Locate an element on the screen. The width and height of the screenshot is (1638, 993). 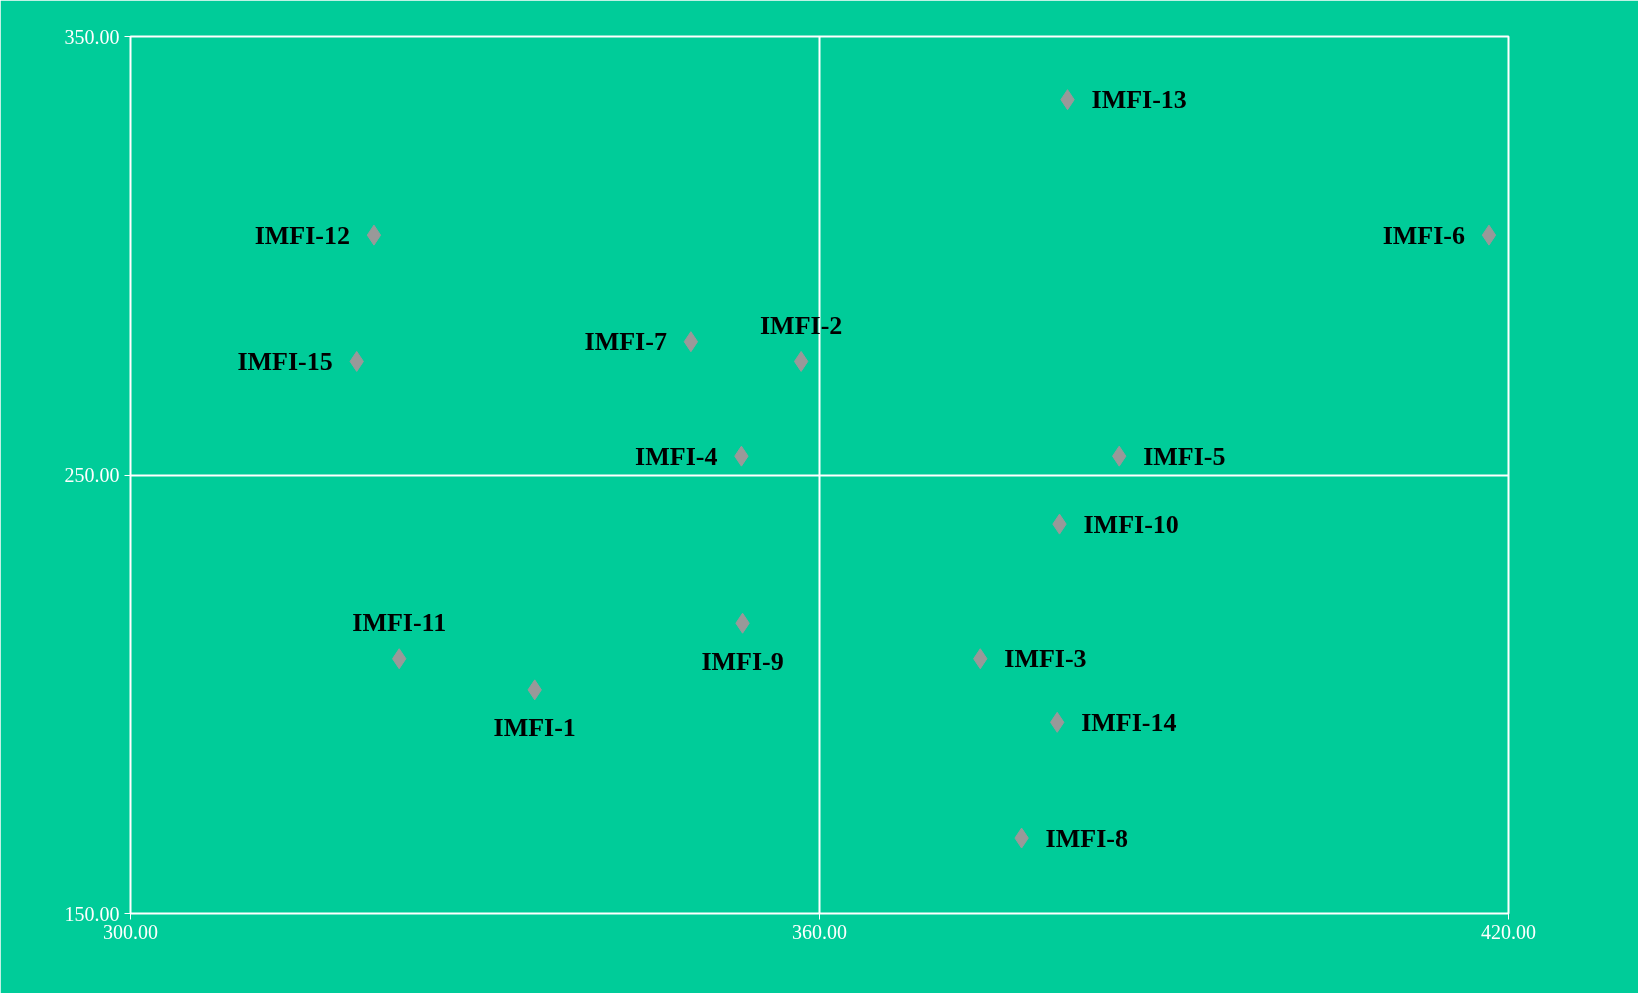
annotation: IMFI-11 is located at coordinates (399, 623).